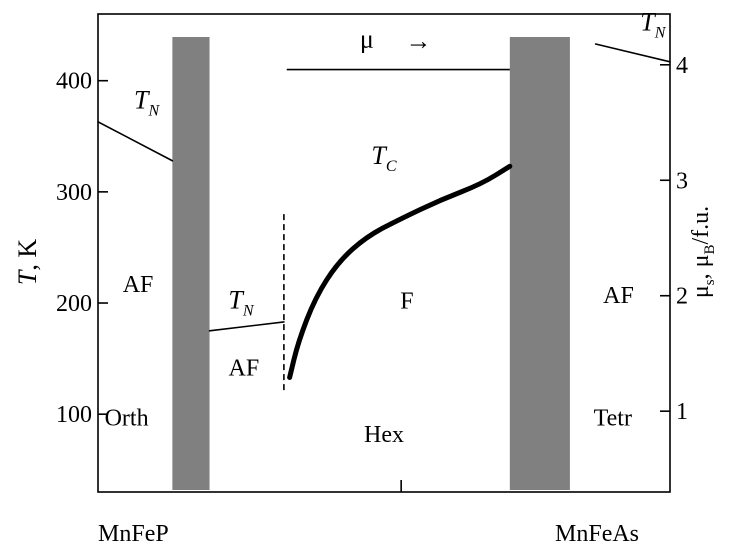 Image resolution: width=737 pixels, height=544 pixels. Describe the element at coordinates (74, 415) in the screenshot. I see `left-tick-label: 100` at that location.